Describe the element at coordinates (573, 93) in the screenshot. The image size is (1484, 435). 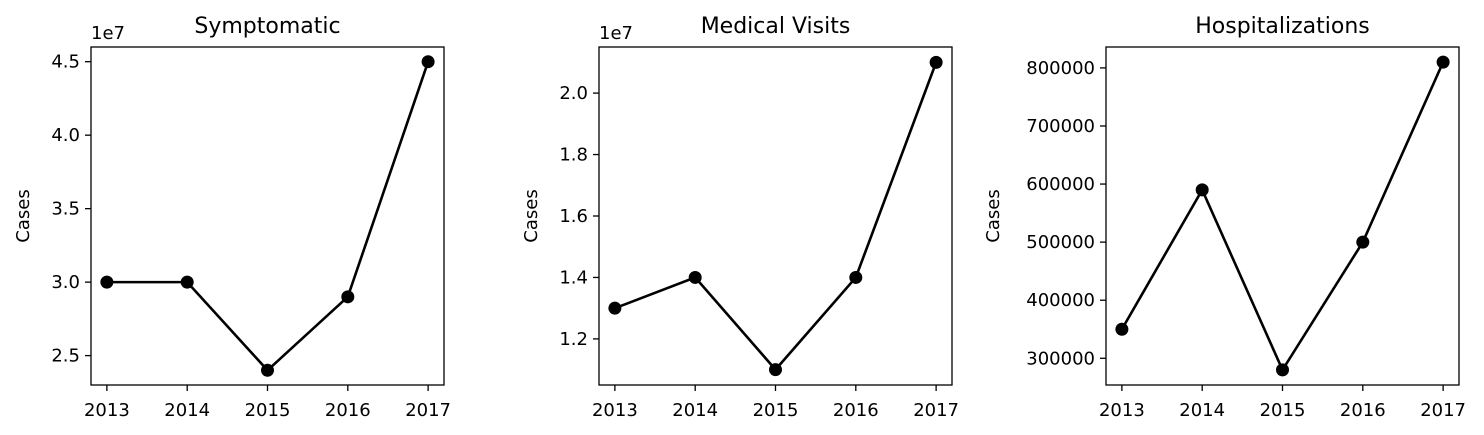
I see `y-tick-label: 2.0` at that location.